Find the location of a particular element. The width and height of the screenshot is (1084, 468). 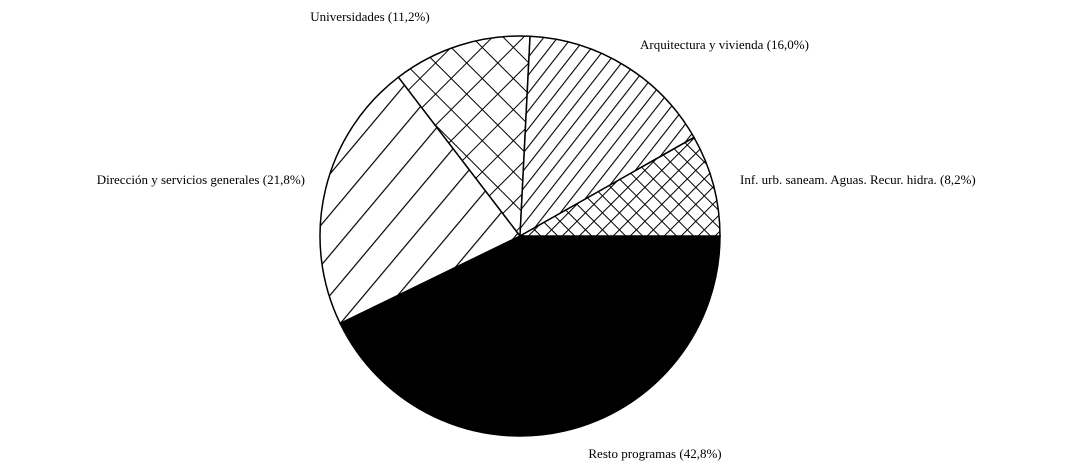

slice-name: Resto programas is located at coordinates (632, 453).